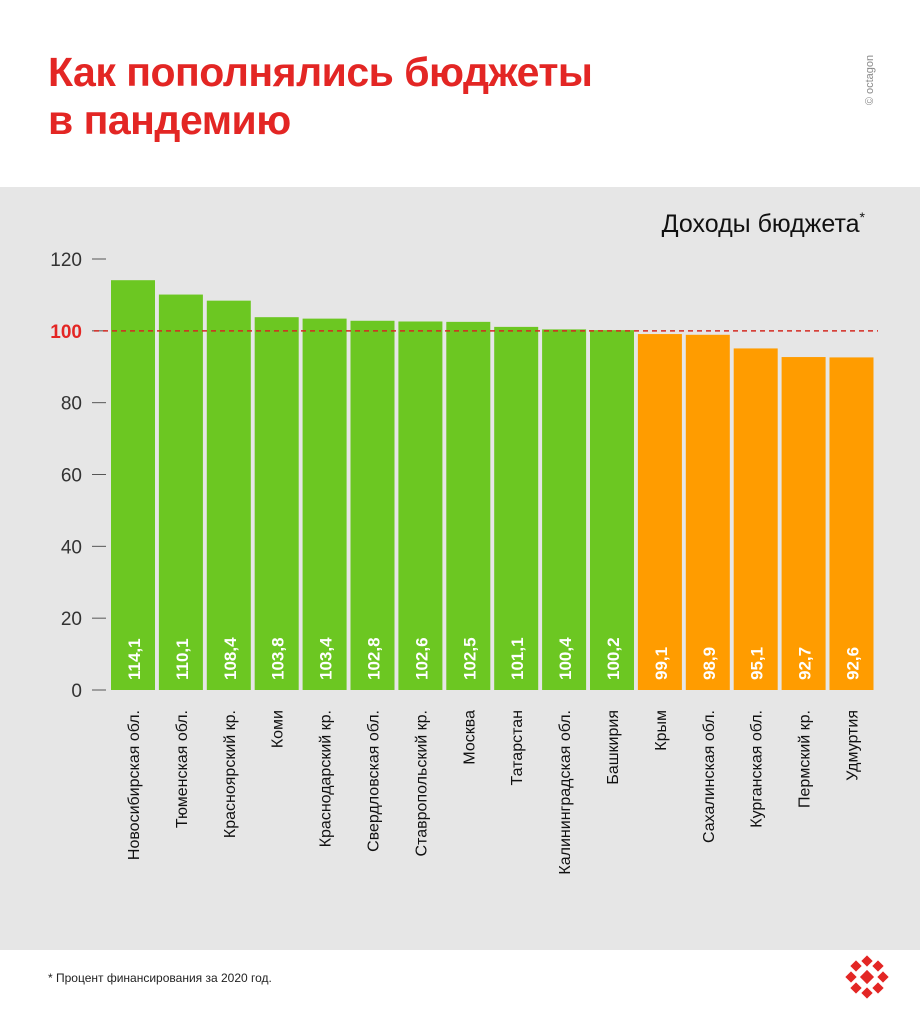  What do you see at coordinates (71, 404) in the screenshot?
I see `y-tick-label: 80` at bounding box center [71, 404].